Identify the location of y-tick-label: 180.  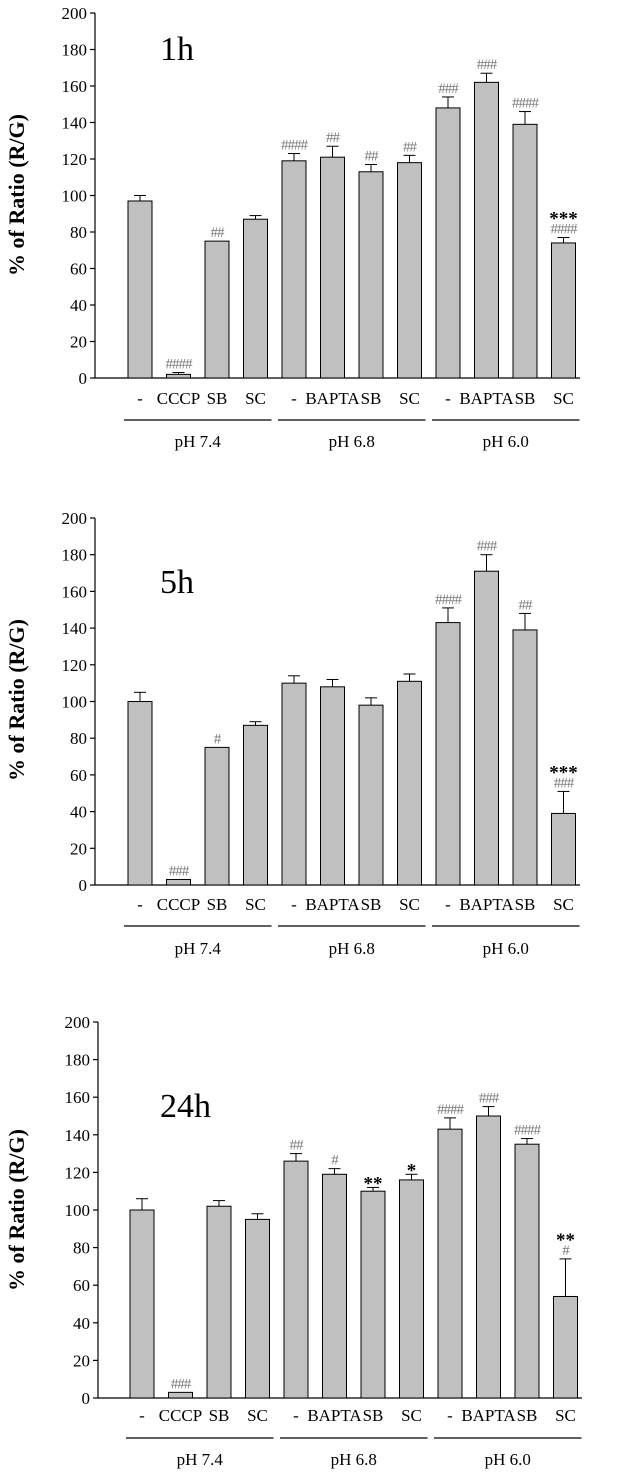
(75, 50).